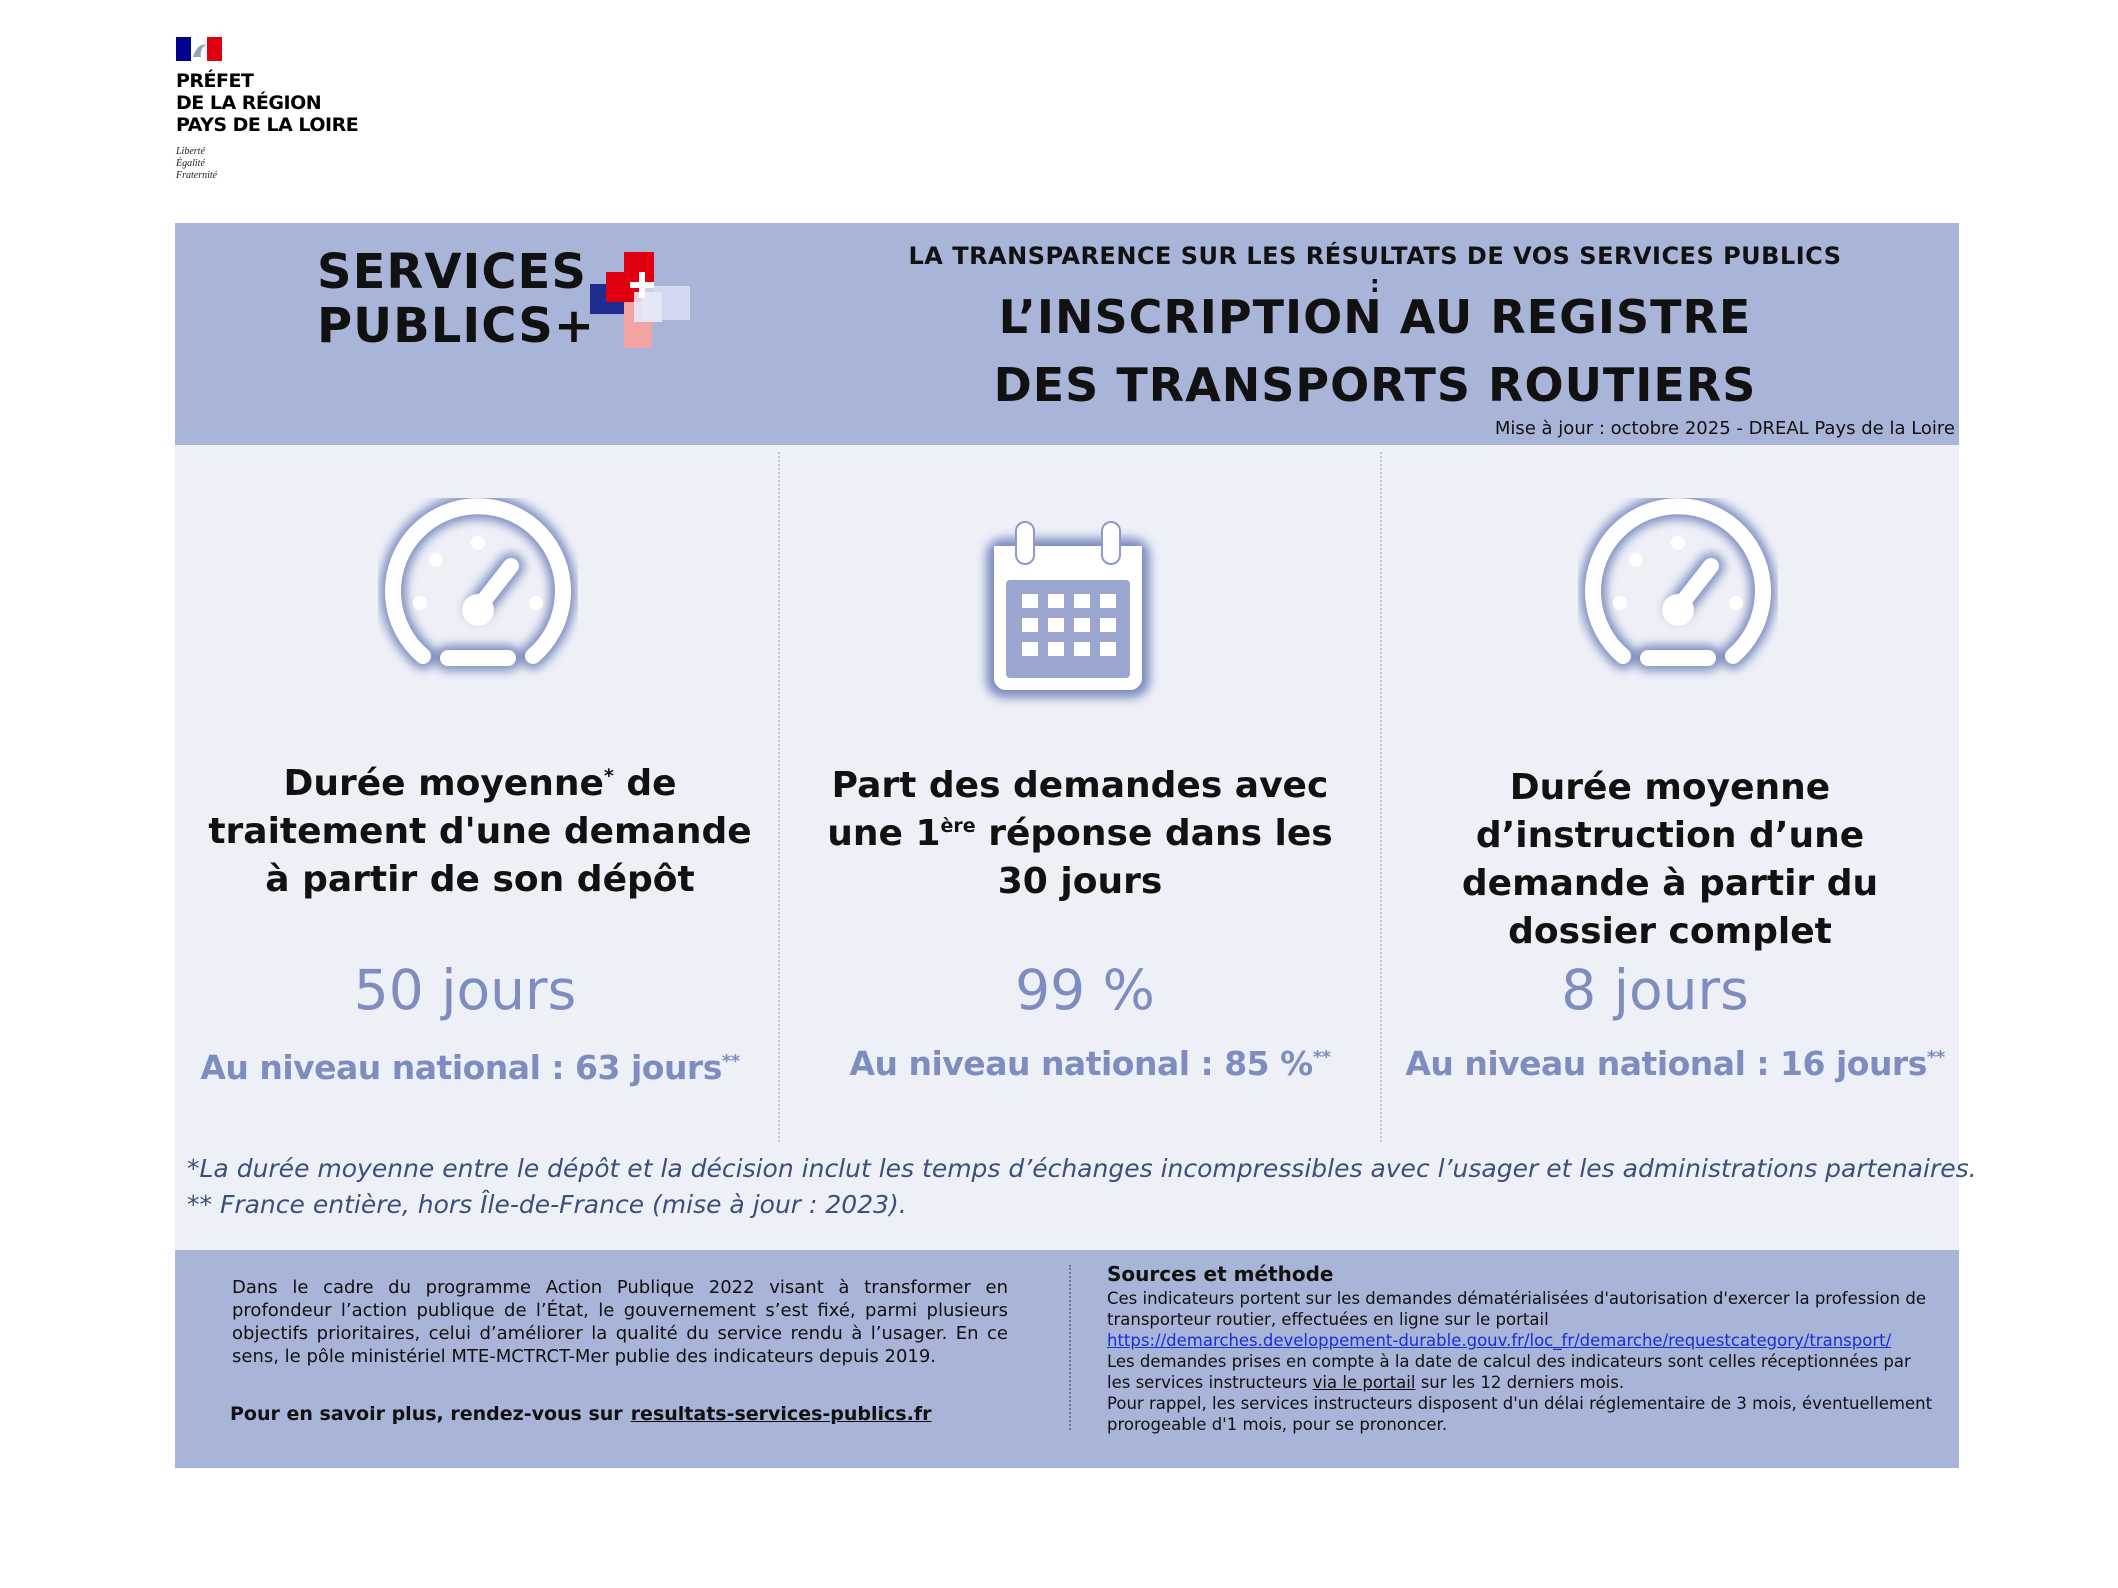  Describe the element at coordinates (426, 1414) in the screenshot. I see `learn-more-label: Pour en savoir plus, rendez-vous sur` at that location.